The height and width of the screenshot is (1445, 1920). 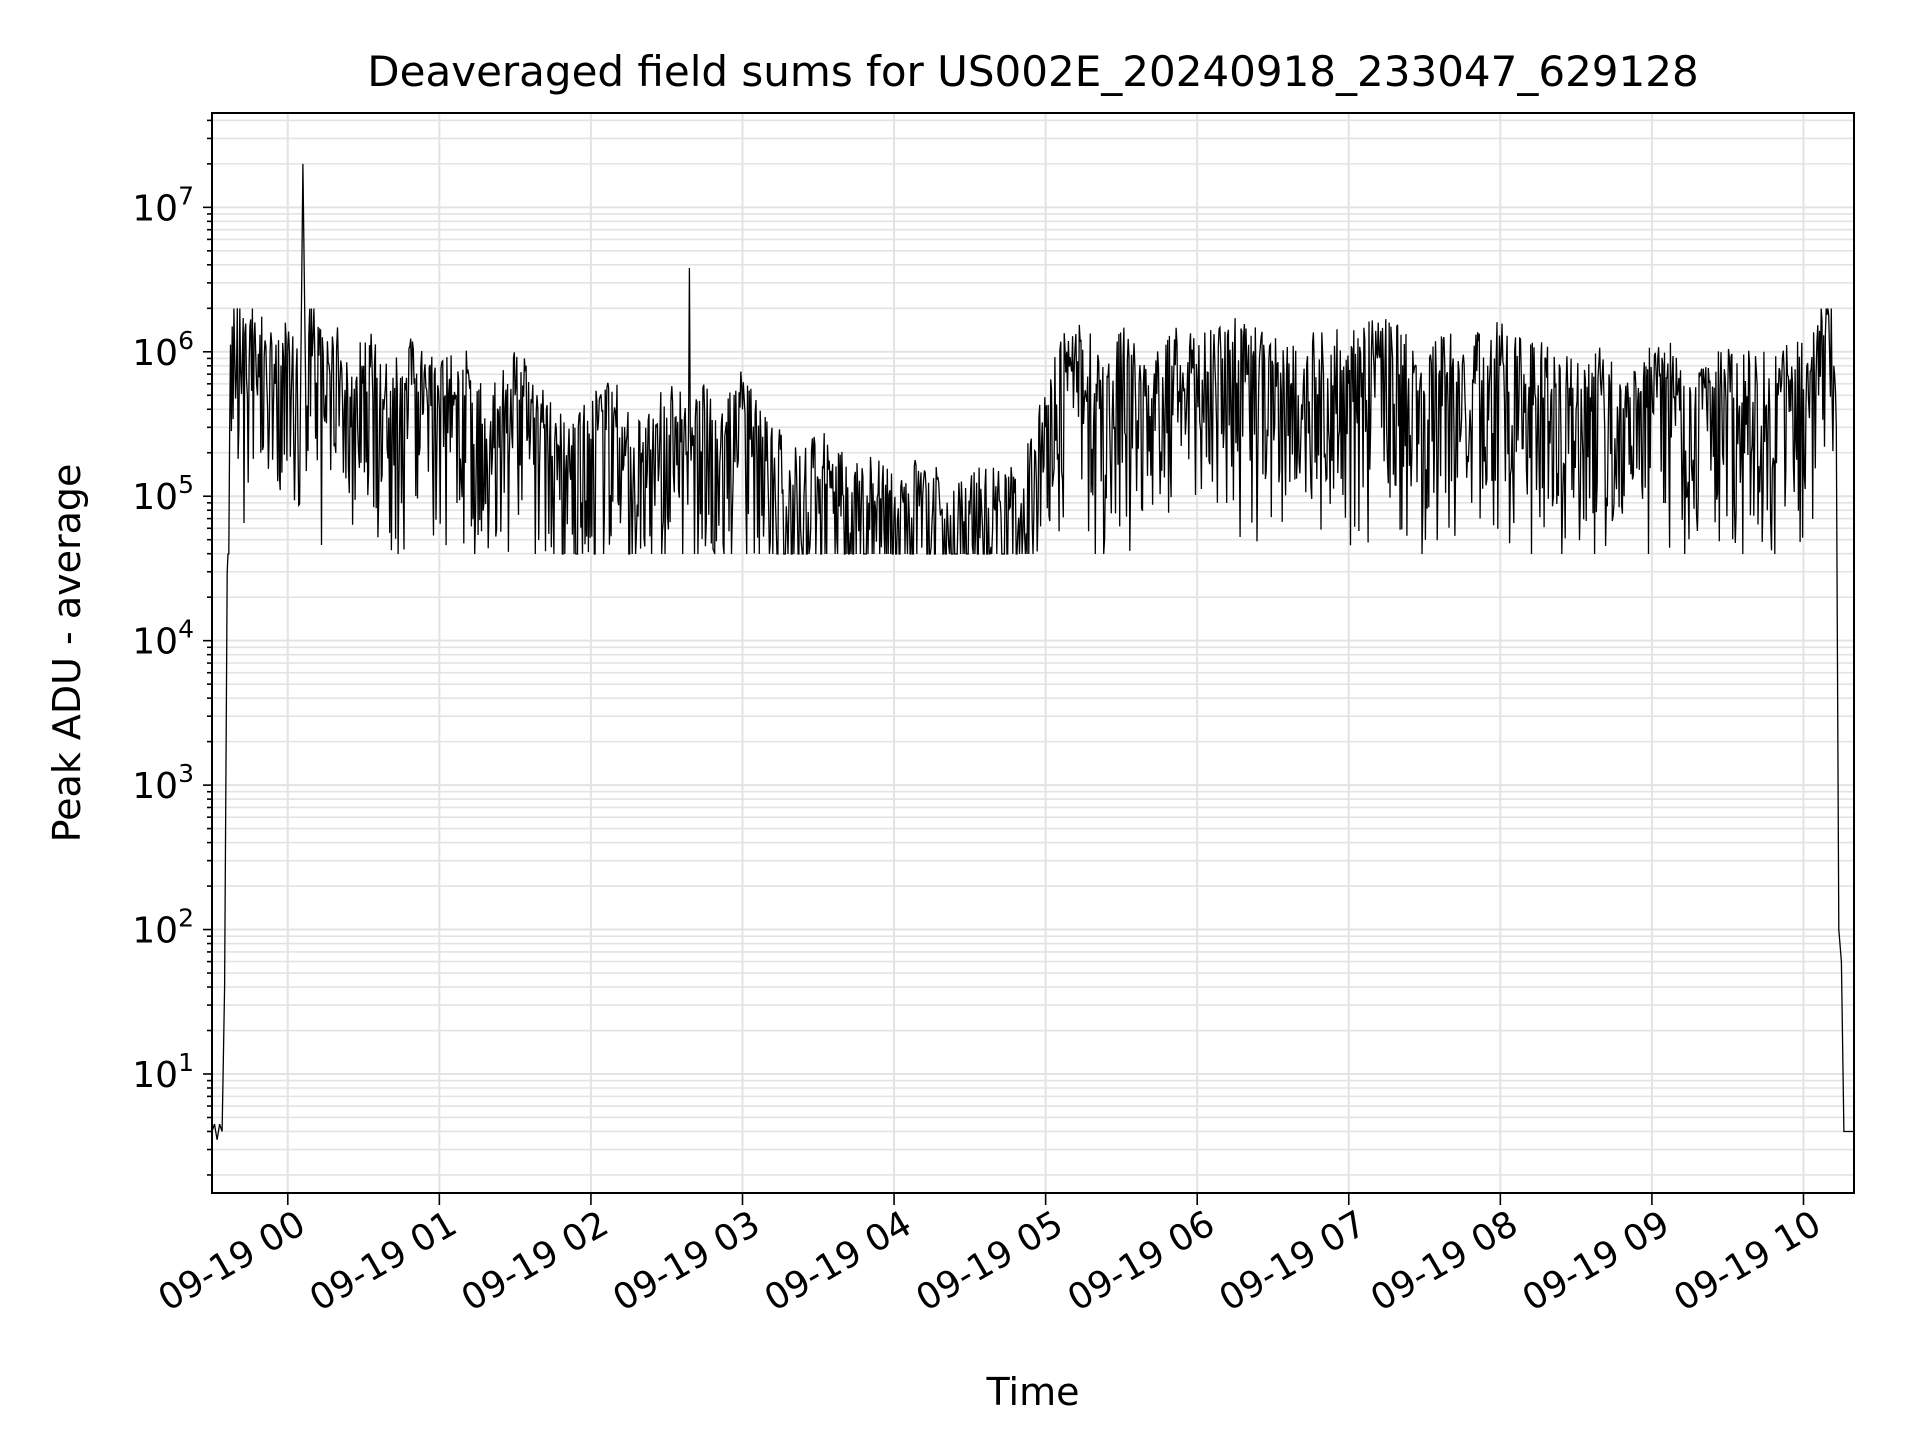 What do you see at coordinates (163, 205) in the screenshot?
I see `y-tick-label: 10⁷` at bounding box center [163, 205].